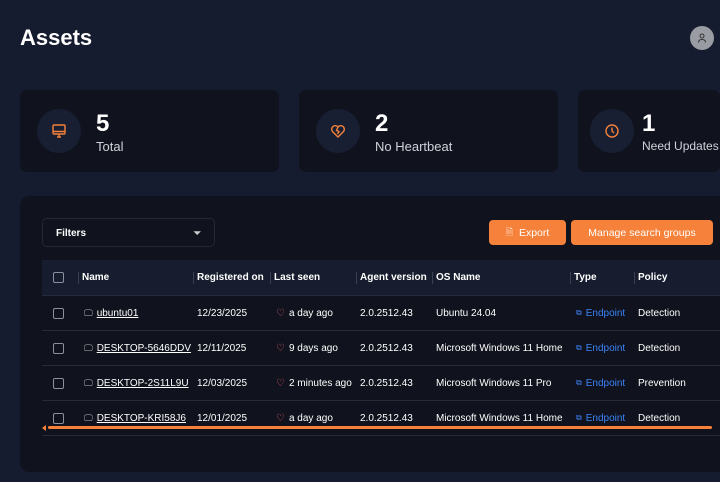 The width and height of the screenshot is (720, 482). Describe the element at coordinates (428, 131) in the screenshot. I see `stat-card-no-heartbeat: 2 No Heartbeat` at that location.